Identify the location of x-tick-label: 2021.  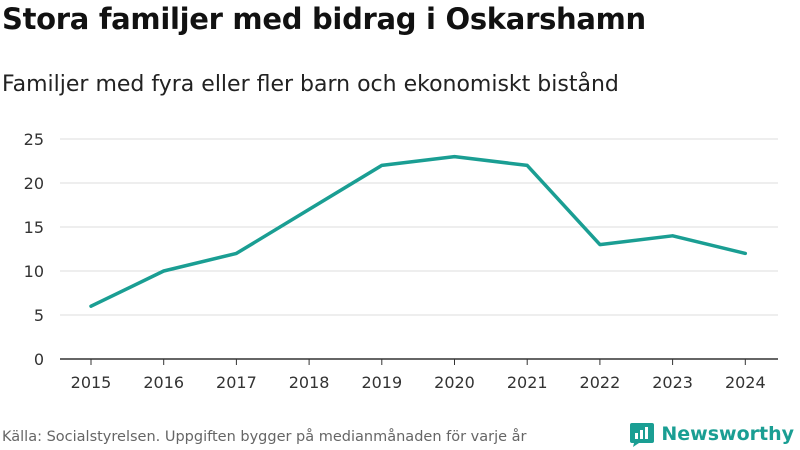
(527, 382).